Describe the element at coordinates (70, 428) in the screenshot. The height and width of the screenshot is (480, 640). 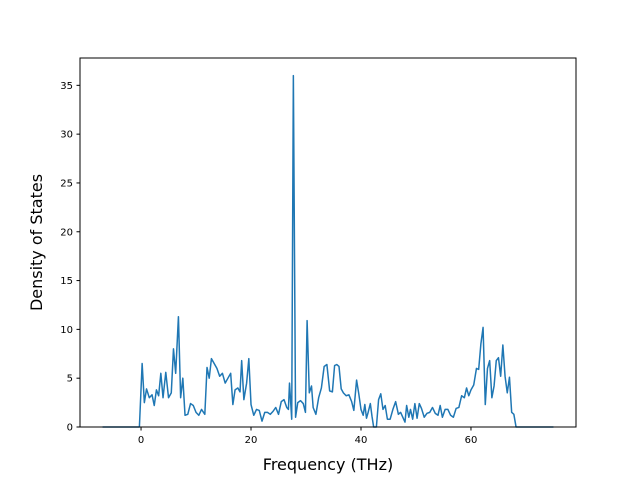
I see `y-tick-label: 0` at that location.